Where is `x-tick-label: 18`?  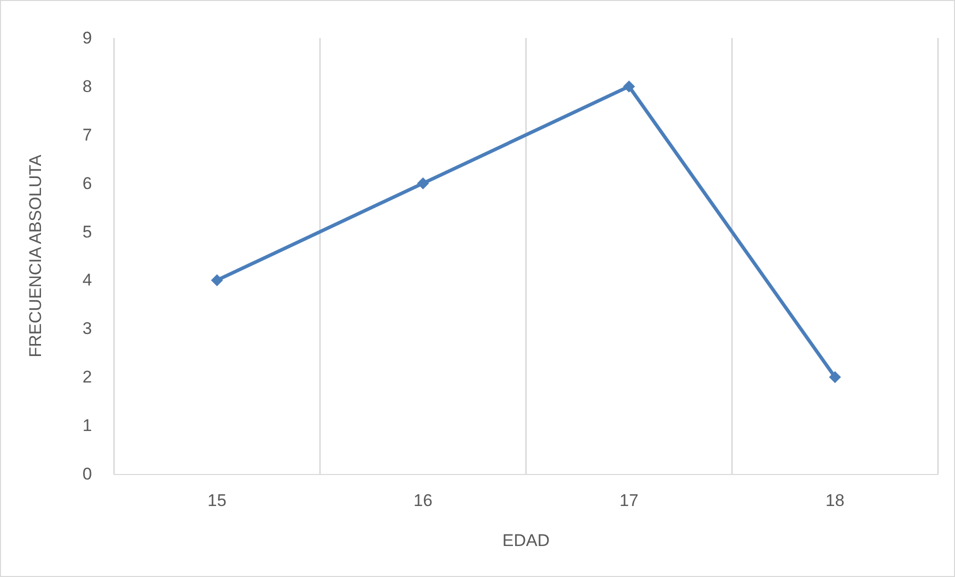
x-tick-label: 18 is located at coordinates (835, 500).